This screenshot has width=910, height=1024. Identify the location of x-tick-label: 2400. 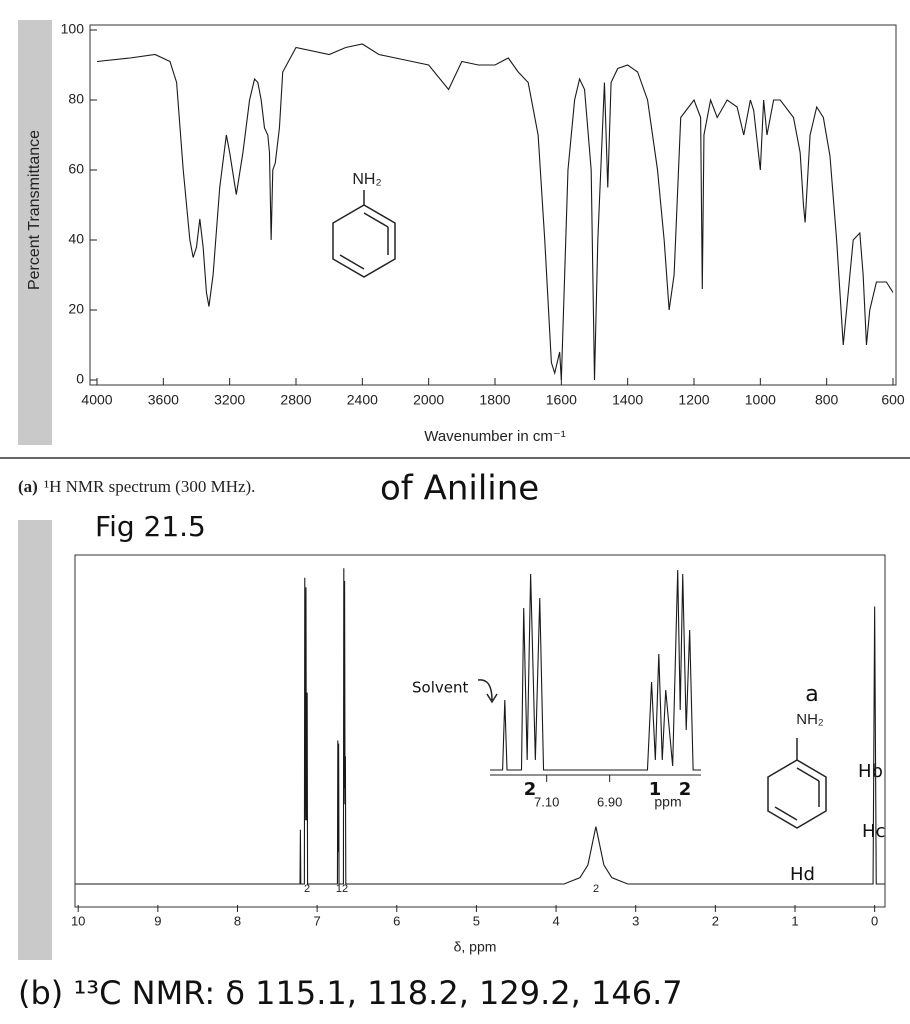
(362, 400).